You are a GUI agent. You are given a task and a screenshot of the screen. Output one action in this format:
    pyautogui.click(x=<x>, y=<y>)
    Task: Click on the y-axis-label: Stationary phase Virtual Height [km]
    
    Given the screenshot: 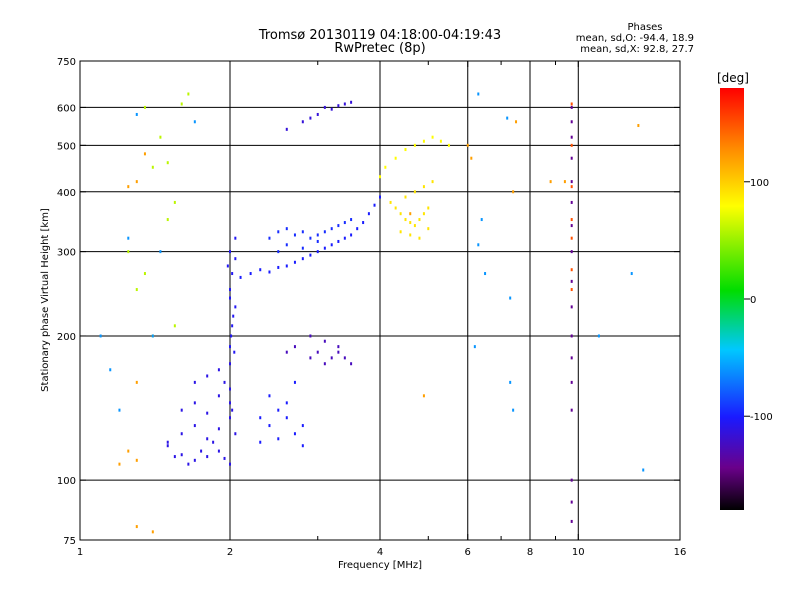 What is the action you would take?
    pyautogui.click(x=45, y=300)
    